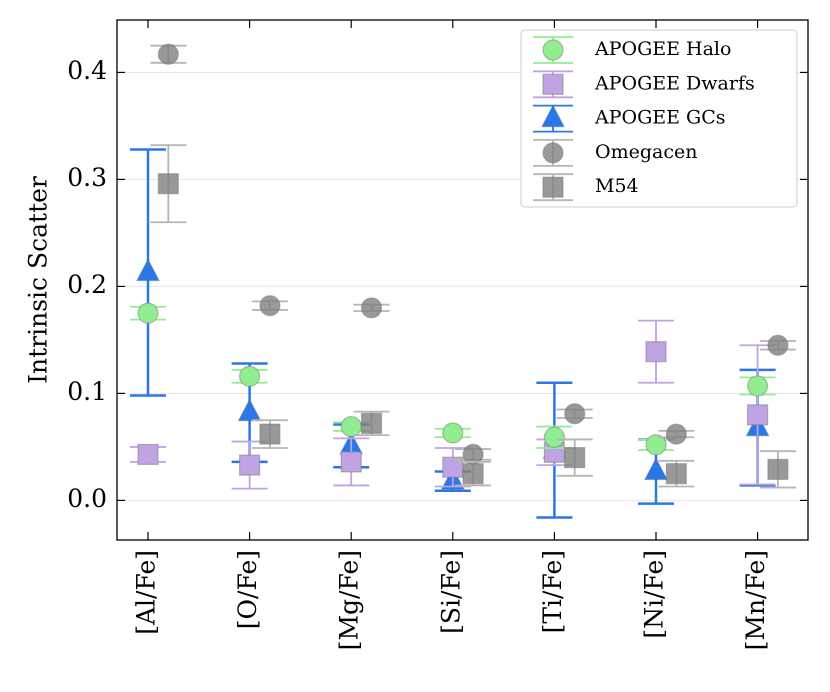 The height and width of the screenshot is (692, 830). I want to click on x-tick-label: [Si/Fe], so click(450, 592).